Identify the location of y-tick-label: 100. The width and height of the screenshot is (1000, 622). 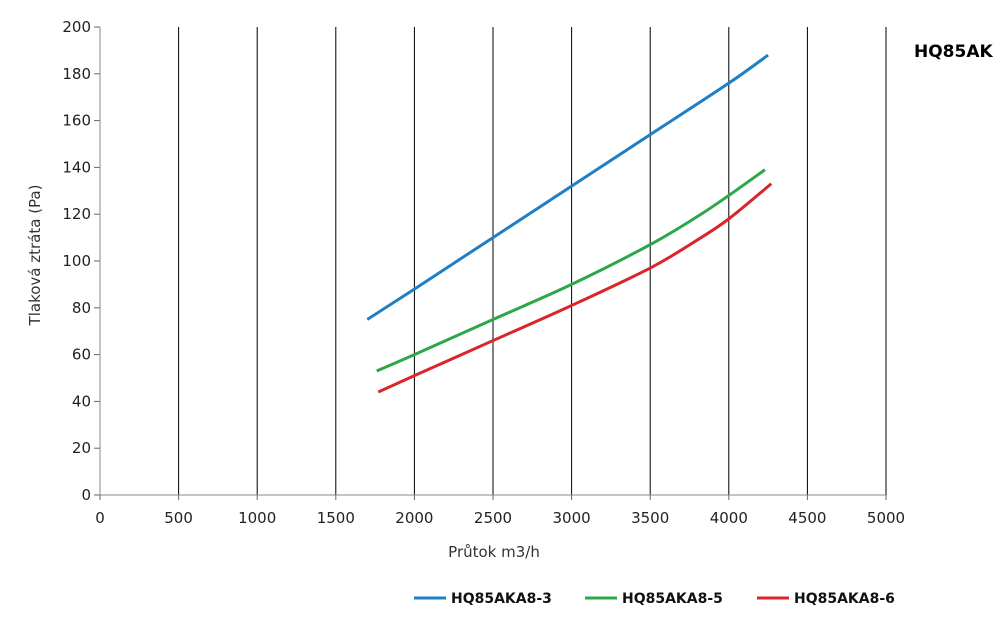
(76, 261).